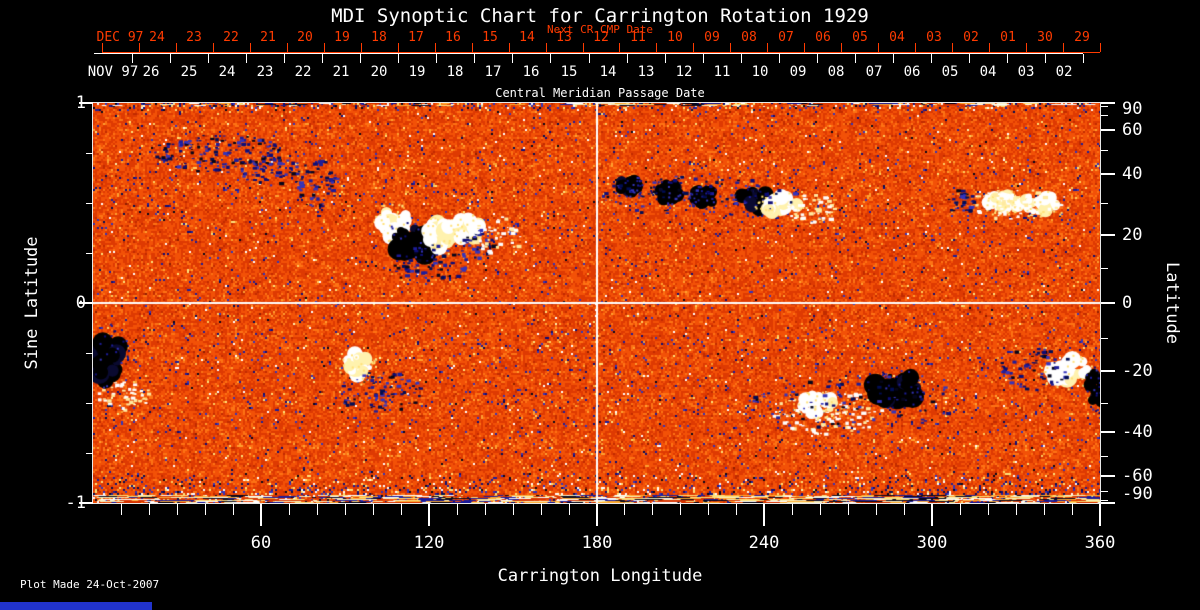  Describe the element at coordinates (564, 37) in the screenshot. I see `next-cr-date-label: 13` at that location.